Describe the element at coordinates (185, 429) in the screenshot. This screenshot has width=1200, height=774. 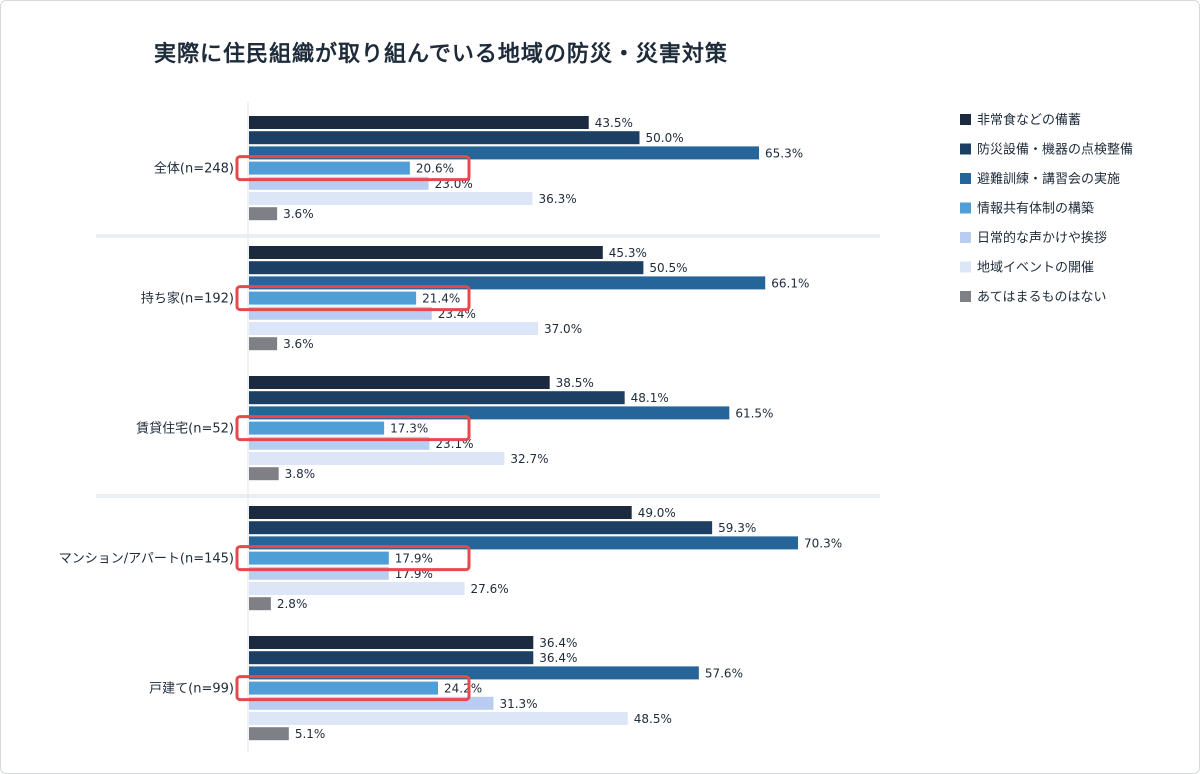
I see `category-label: 賃貸住宅(n=52)` at that location.